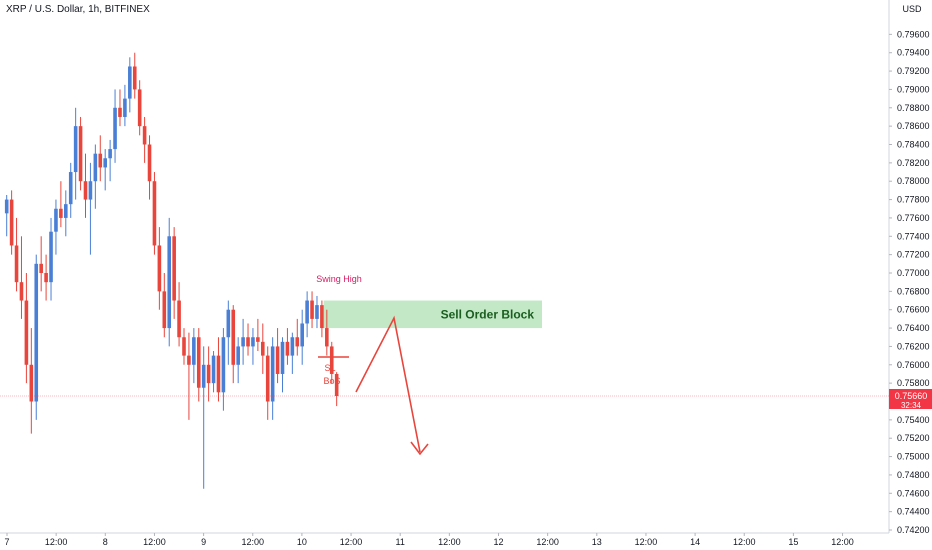 This screenshot has height=550, width=932. I want to click on bos-label: BoS, so click(331, 381).